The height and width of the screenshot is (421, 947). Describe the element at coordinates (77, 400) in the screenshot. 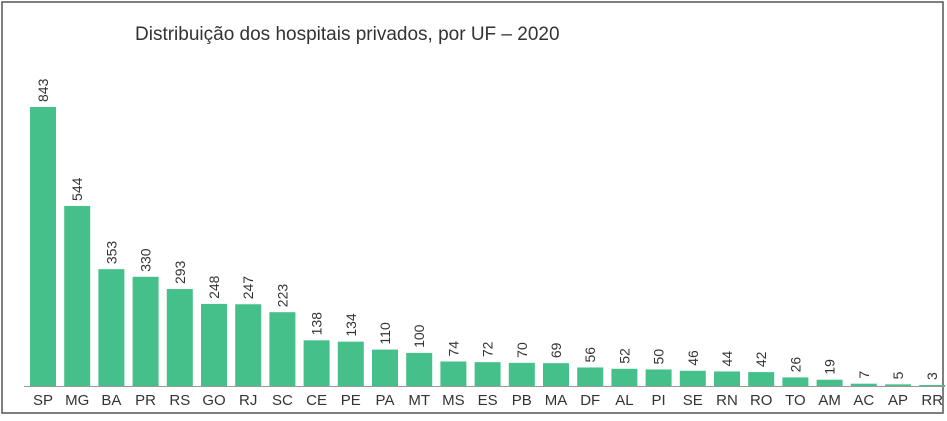

I see `x-tick-label: MG` at that location.